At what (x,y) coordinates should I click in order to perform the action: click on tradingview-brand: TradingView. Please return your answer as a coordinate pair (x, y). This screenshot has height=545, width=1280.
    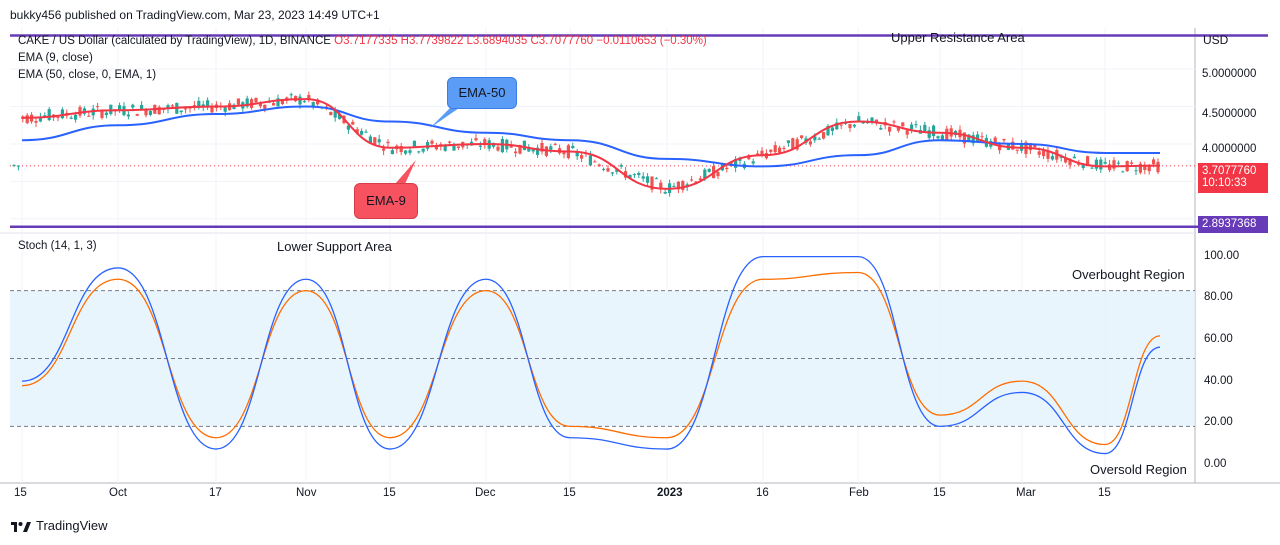
    Looking at the image, I should click on (59, 525).